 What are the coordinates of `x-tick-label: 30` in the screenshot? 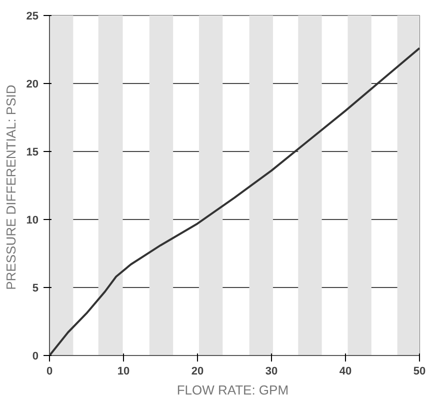 It's located at (271, 372).